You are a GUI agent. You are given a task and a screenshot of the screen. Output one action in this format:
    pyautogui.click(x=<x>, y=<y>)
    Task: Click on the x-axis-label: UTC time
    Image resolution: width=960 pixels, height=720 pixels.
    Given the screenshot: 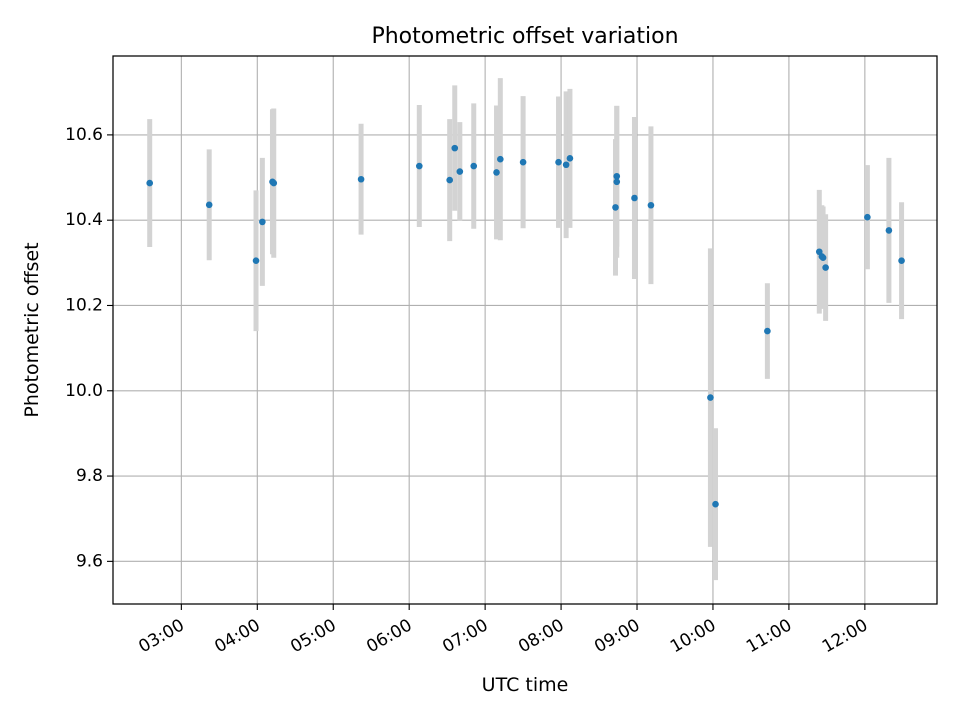 What is the action you would take?
    pyautogui.click(x=525, y=685)
    